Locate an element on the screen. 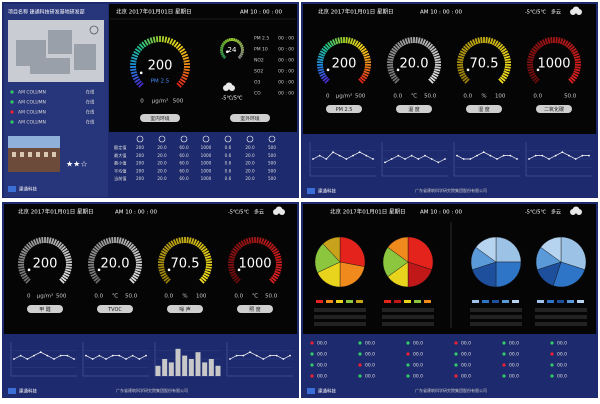  table-cell: 500 is located at coordinates (272, 147).